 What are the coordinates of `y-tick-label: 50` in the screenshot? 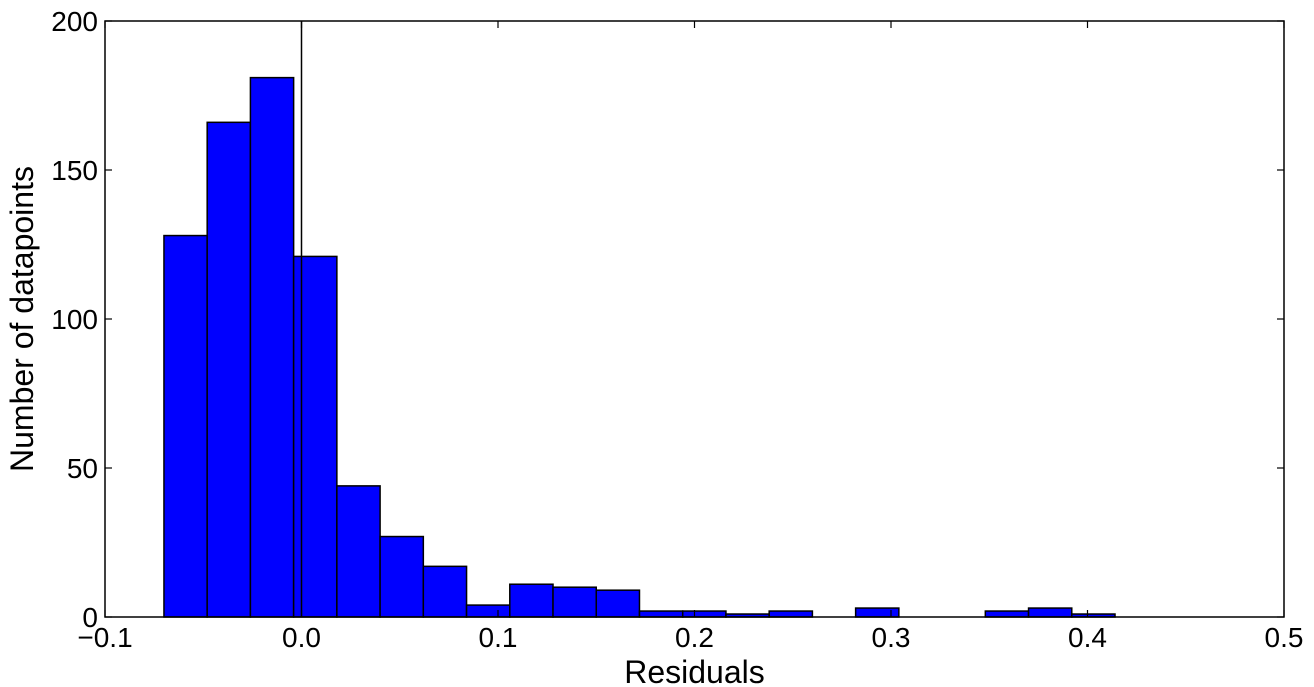 It's located at (82, 468).